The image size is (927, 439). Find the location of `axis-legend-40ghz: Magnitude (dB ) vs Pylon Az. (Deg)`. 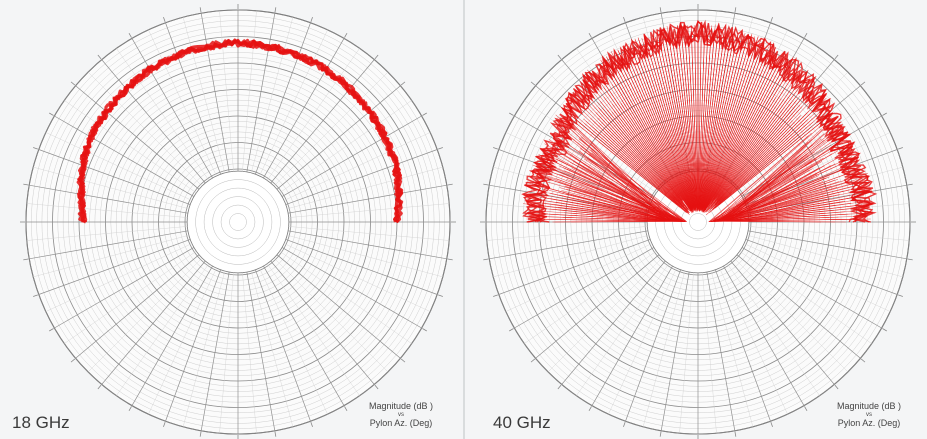

axis-legend-40ghz: Magnitude (dB ) vs Pylon Az. (Deg) is located at coordinates (869, 415).